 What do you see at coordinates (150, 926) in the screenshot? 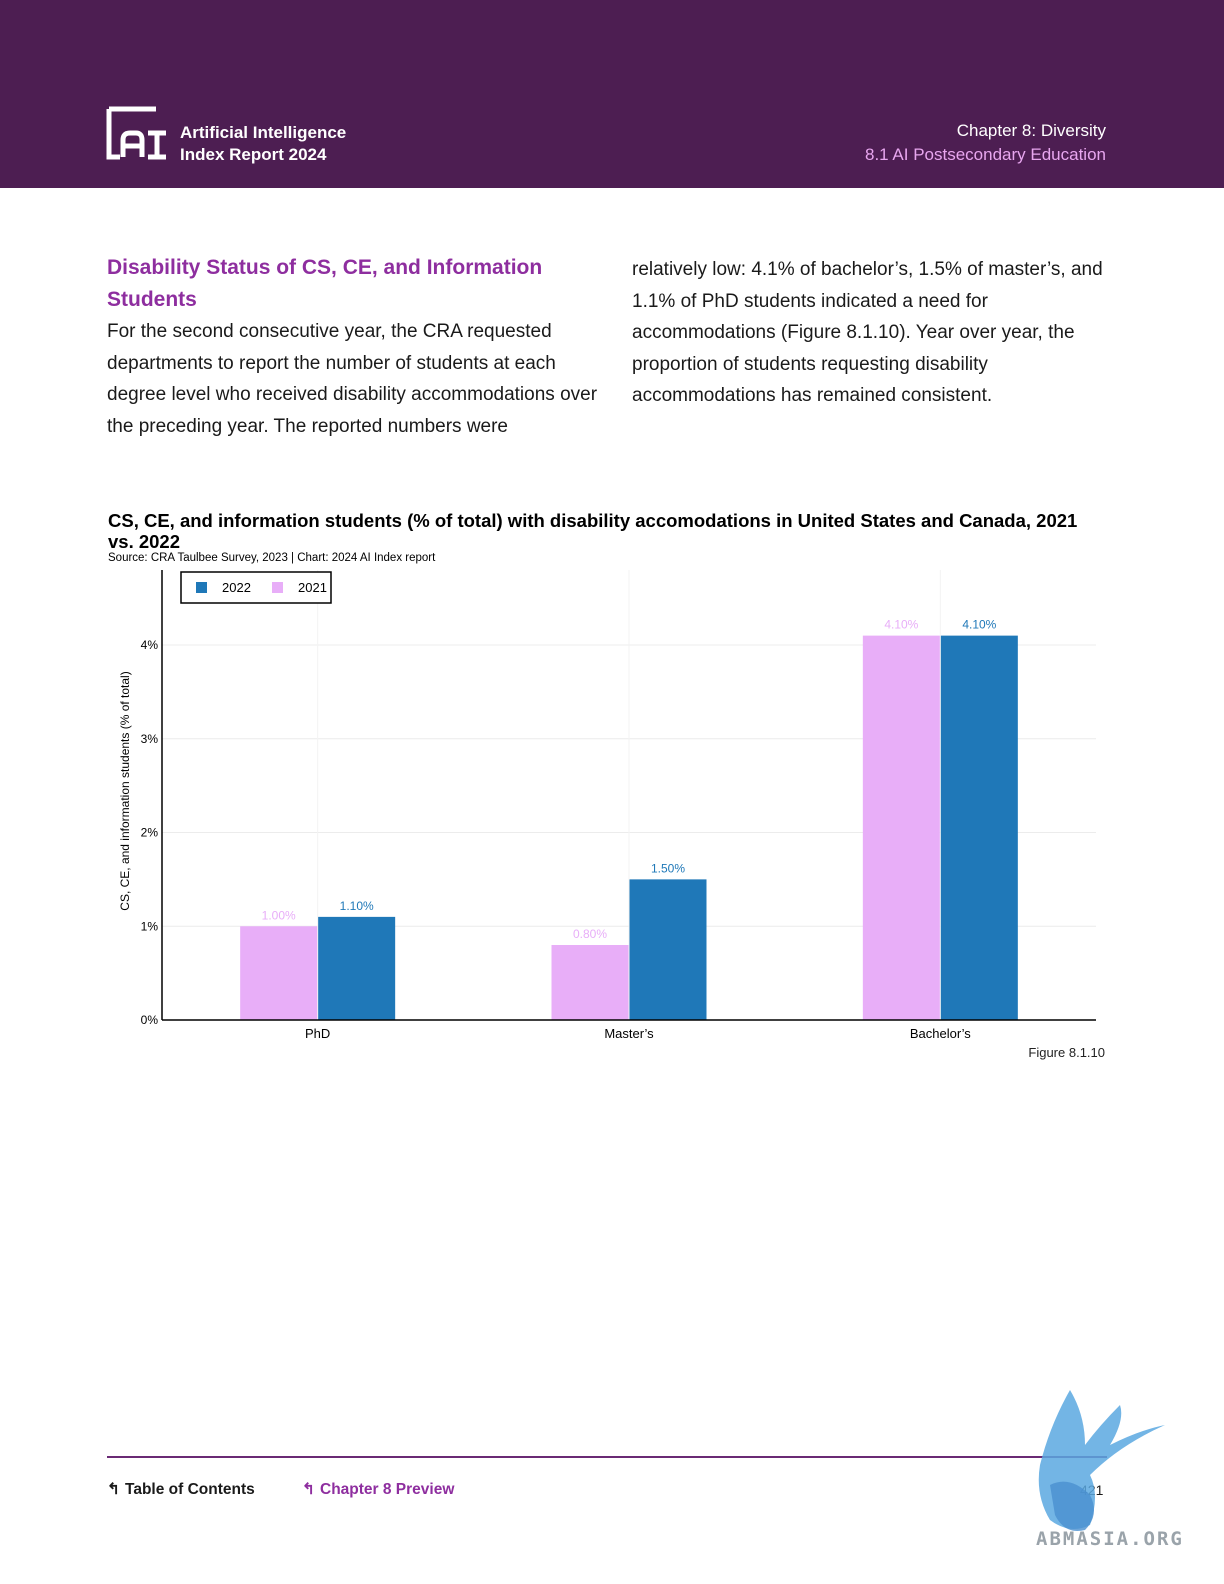
I see `y-tick-label: 1%` at bounding box center [150, 926].